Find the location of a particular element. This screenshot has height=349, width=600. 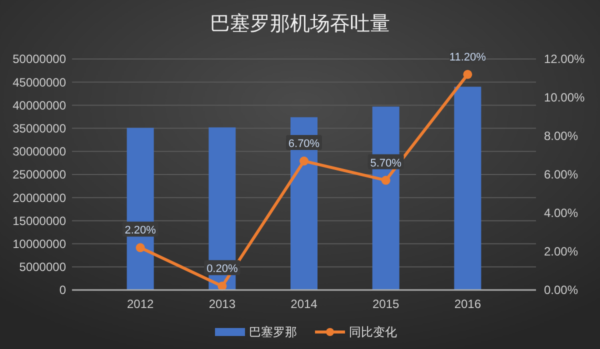

chart-title: 巴塞罗那机场吞吐量 is located at coordinates (300, 23).